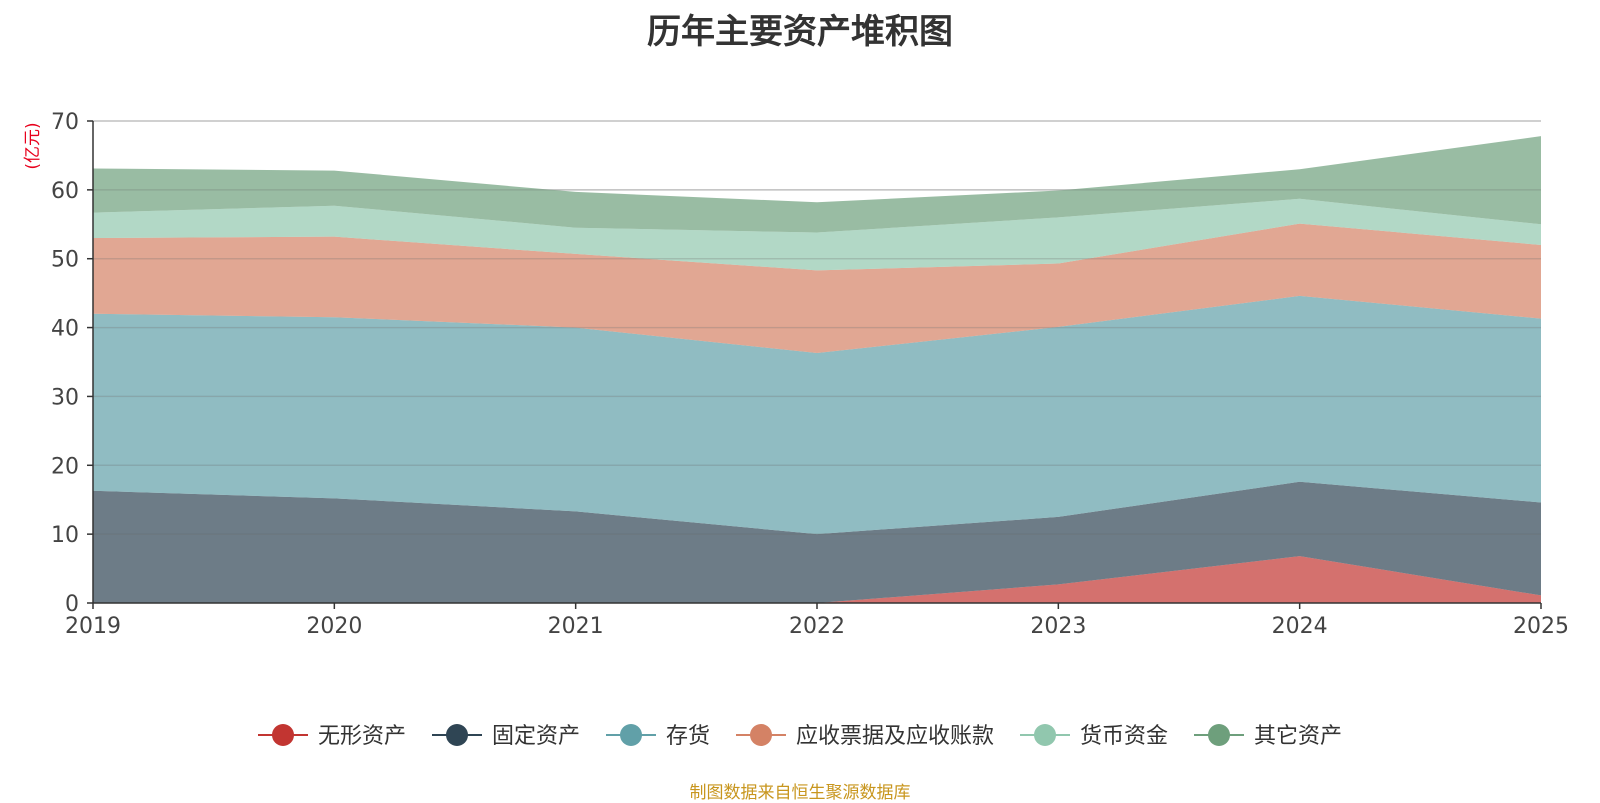 This screenshot has height=803, width=1600. Describe the element at coordinates (65, 535) in the screenshot. I see `y-tick-label: 10` at that location.